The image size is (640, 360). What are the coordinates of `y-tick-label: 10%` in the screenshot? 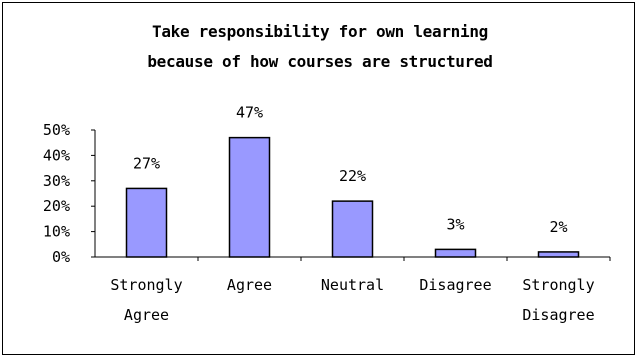 It's located at (56, 232).